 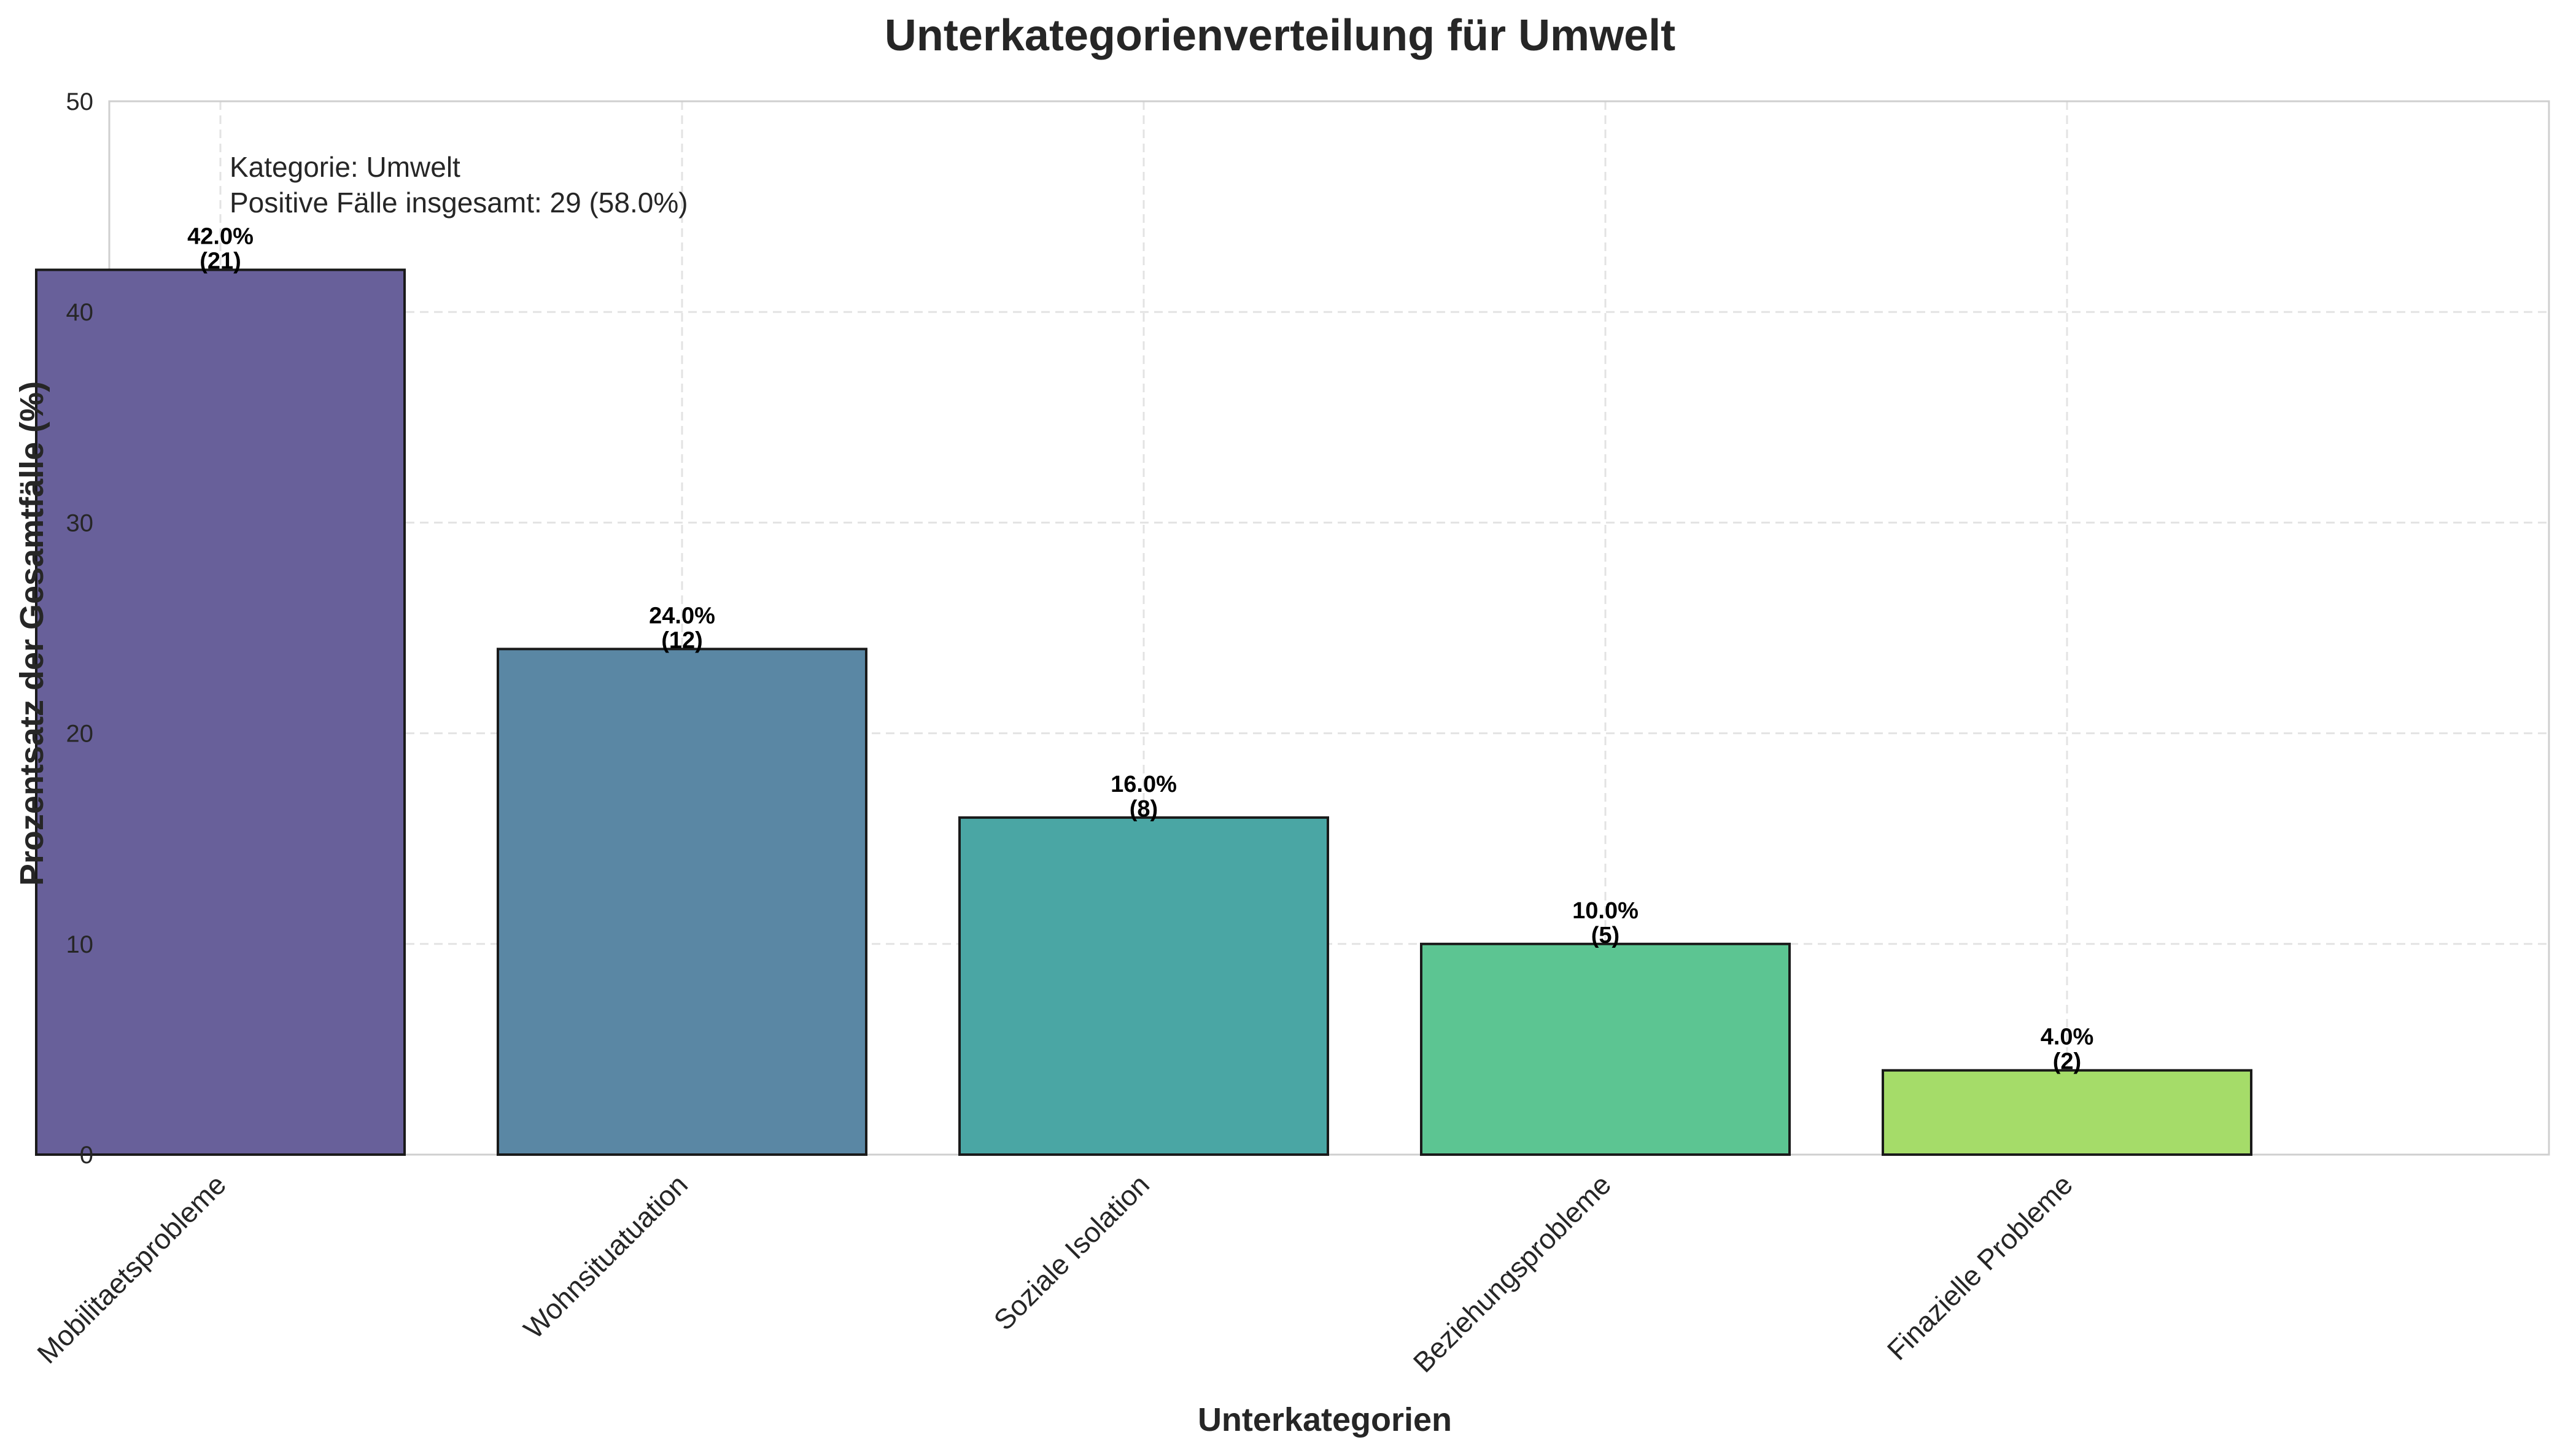 What do you see at coordinates (682, 640) in the screenshot?
I see `count-label: (12)` at bounding box center [682, 640].